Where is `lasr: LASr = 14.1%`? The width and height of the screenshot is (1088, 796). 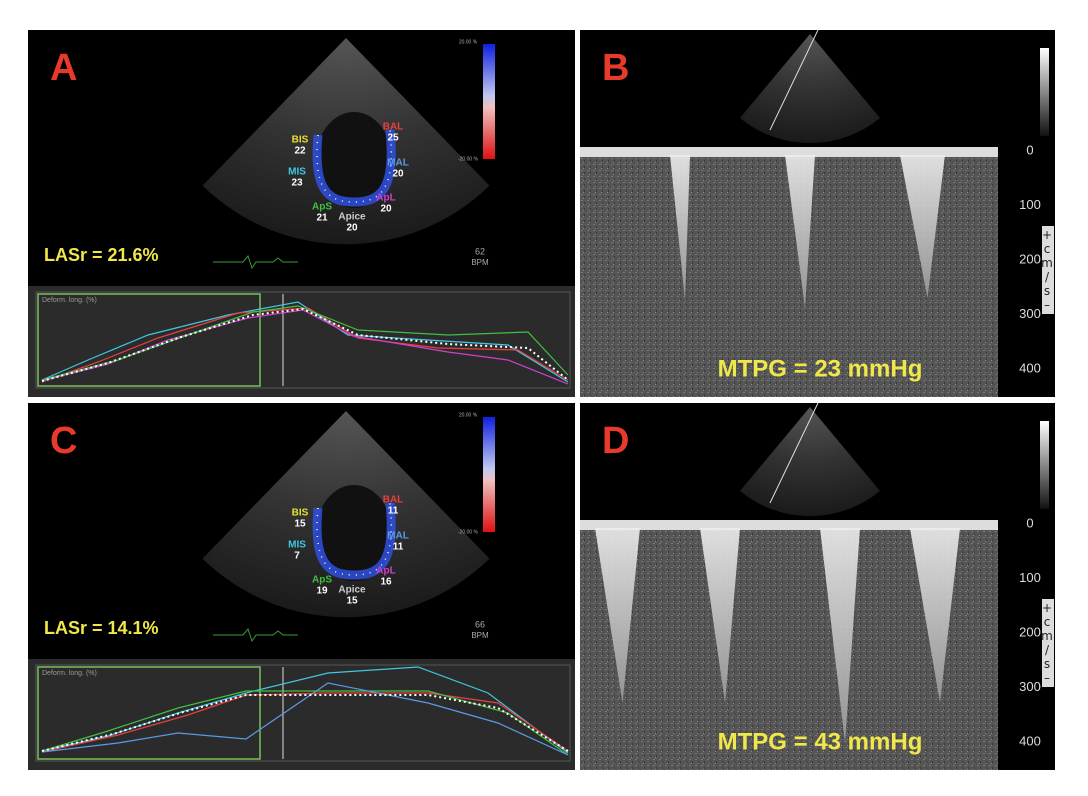 lasr: LASr = 14.1% is located at coordinates (101, 628).